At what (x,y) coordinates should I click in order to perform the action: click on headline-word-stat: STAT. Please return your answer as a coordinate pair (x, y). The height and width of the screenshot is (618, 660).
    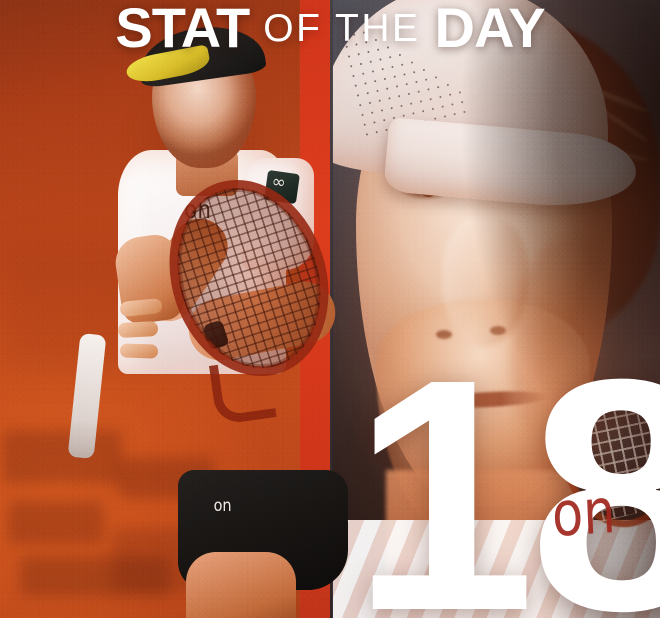
    Looking at the image, I should click on (182, 29).